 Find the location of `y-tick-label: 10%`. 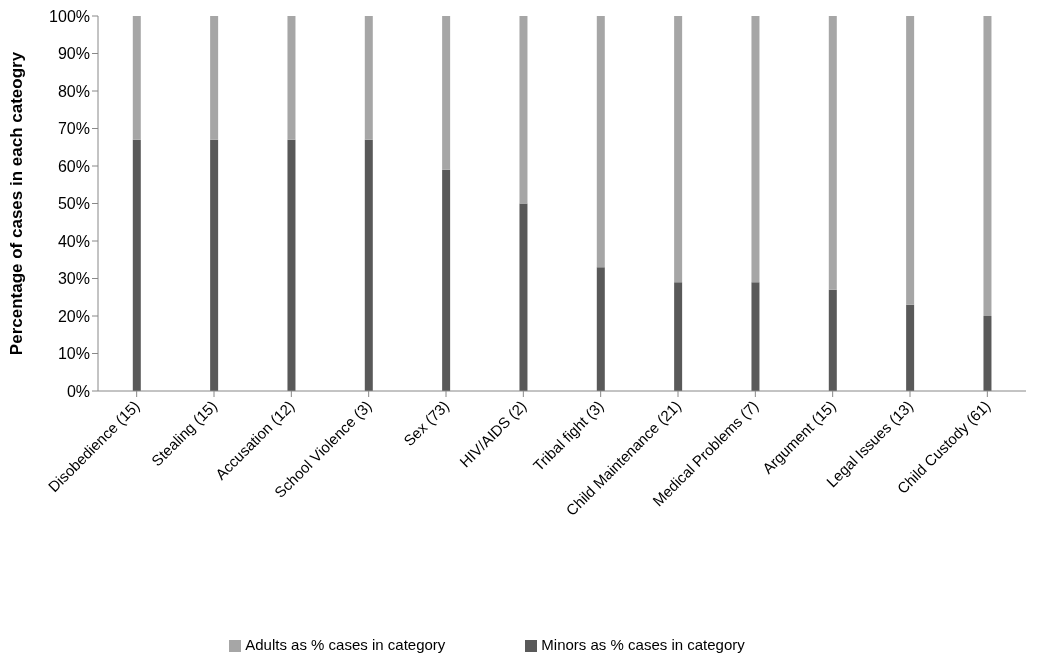

y-tick-label: 10% is located at coordinates (73, 354).